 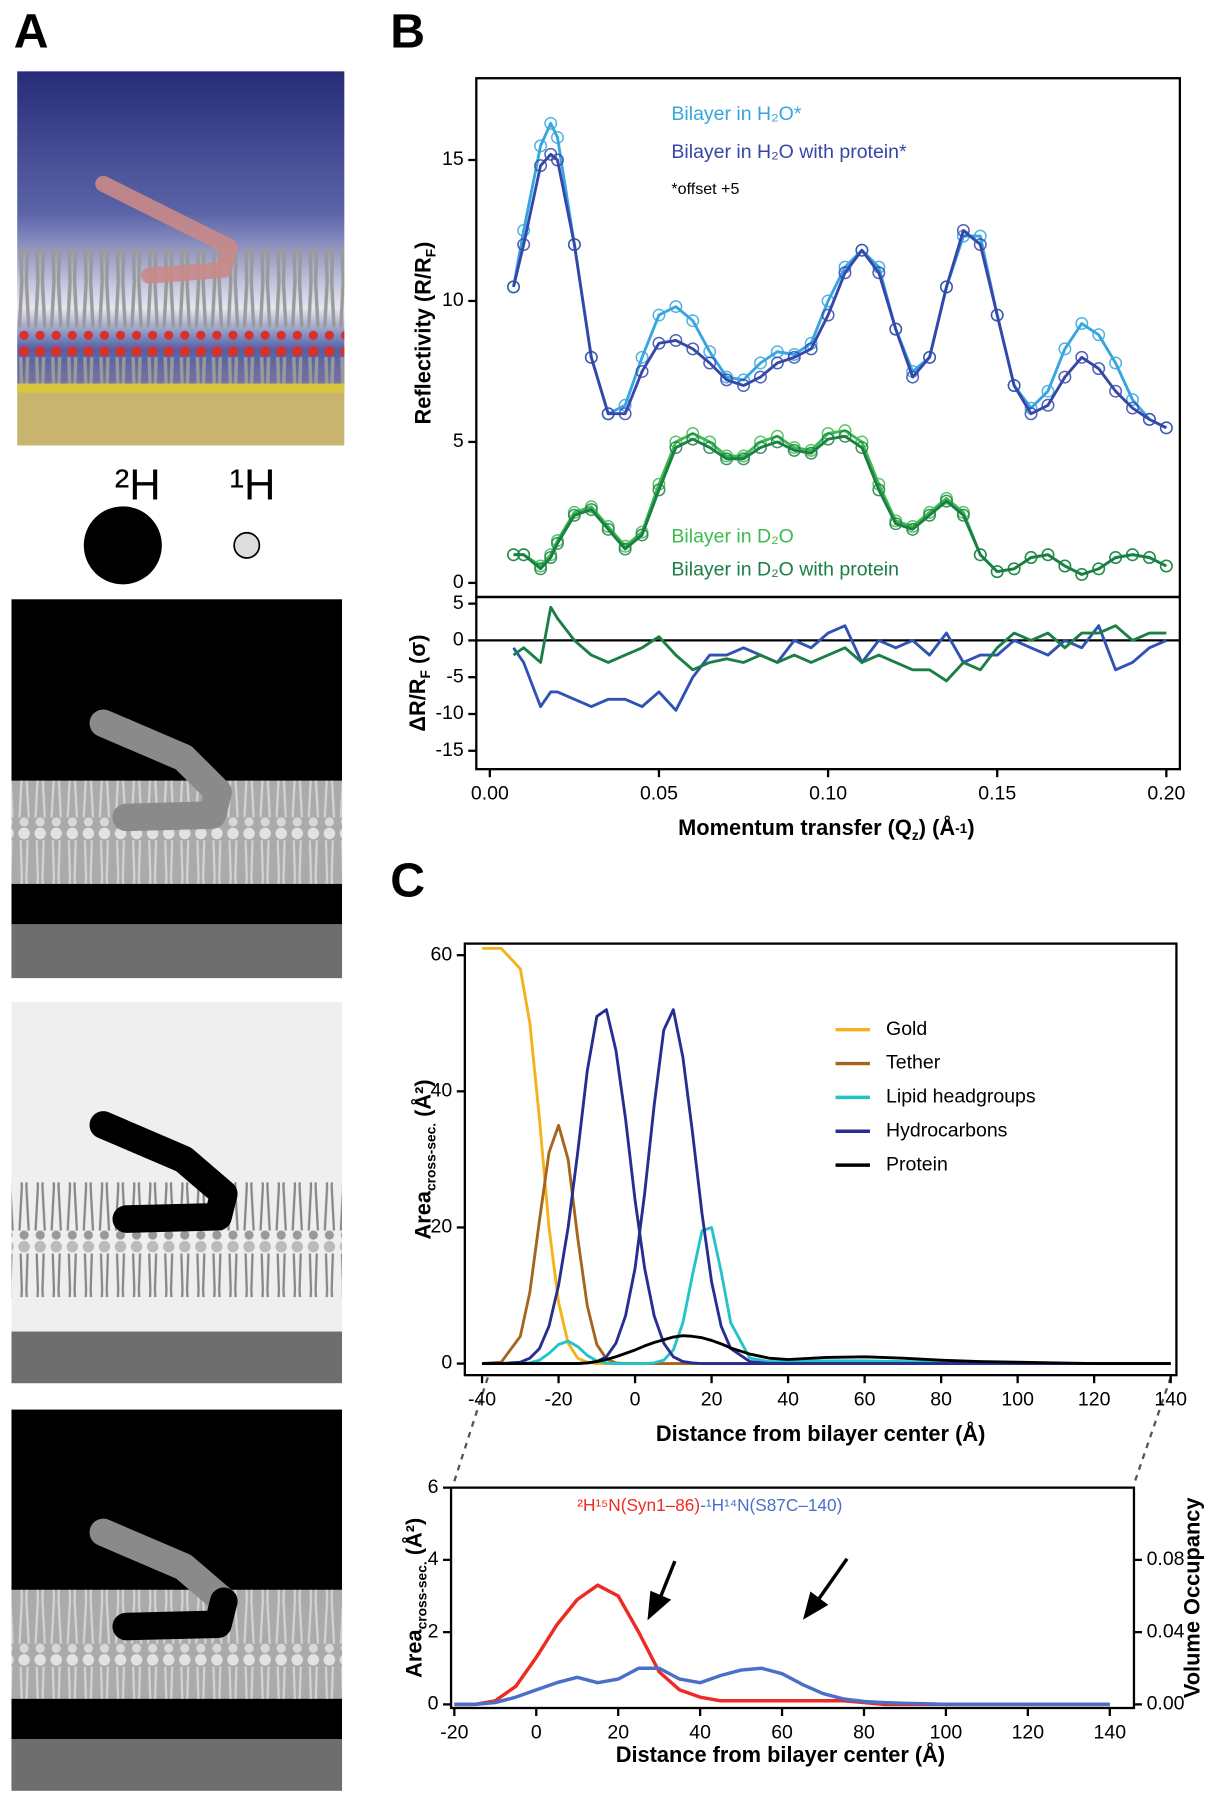 What do you see at coordinates (1166, 1631) in the screenshot?
I see `y2-tick-label: 0.04` at bounding box center [1166, 1631].